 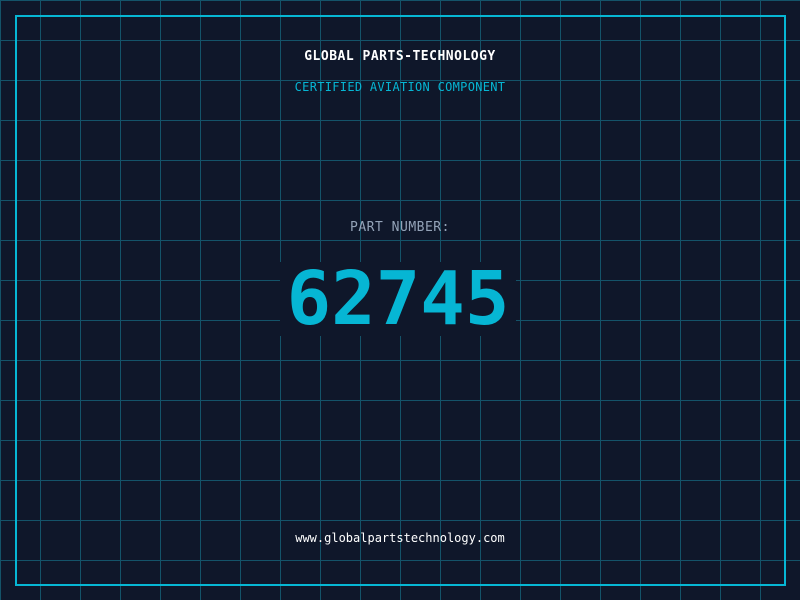 What do you see at coordinates (400, 538) in the screenshot?
I see `website-url: www.globalpartstechnology.com` at bounding box center [400, 538].